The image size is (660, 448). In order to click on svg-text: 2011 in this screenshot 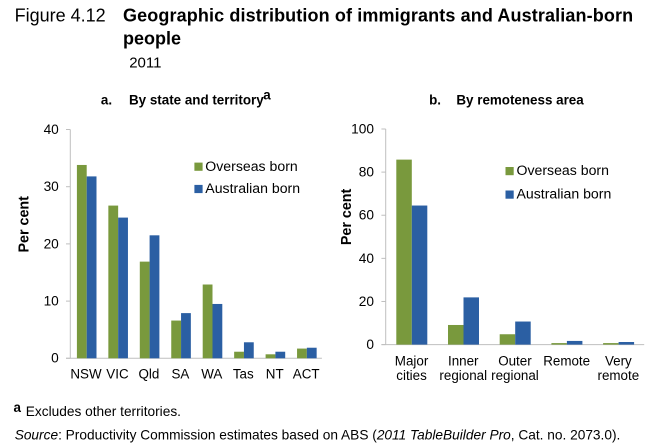, I will do `click(145, 63)`.